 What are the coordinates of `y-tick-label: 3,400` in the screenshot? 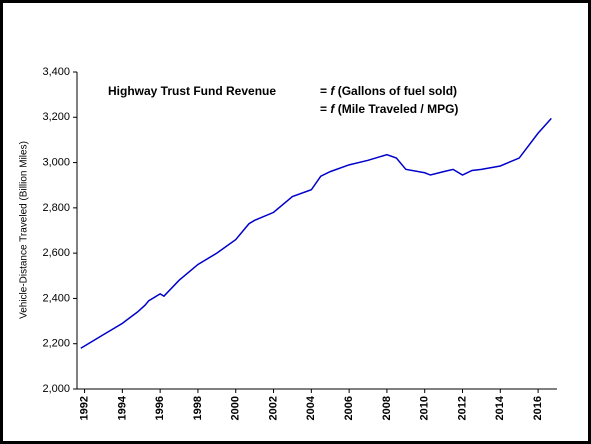 It's located at (56, 72).